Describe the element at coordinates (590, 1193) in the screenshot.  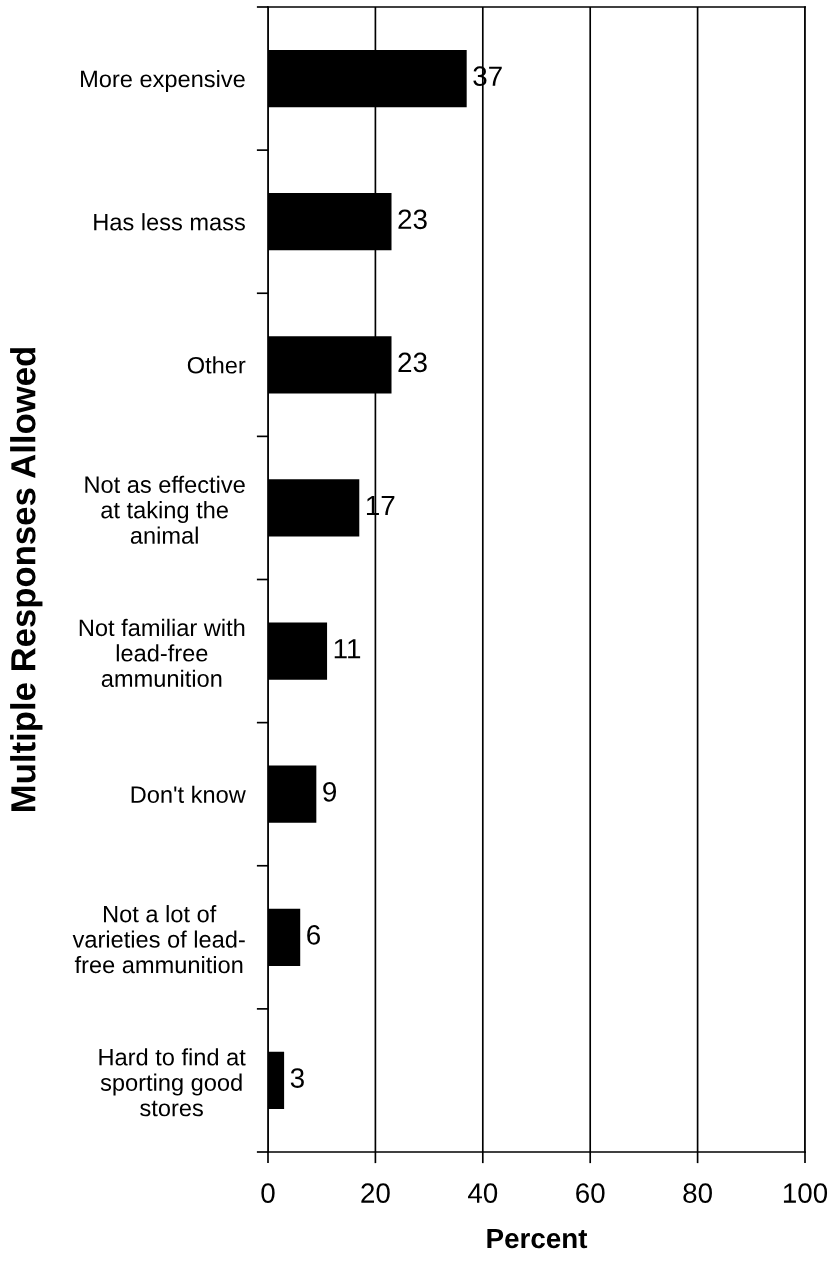
I see `x-tick-label: 60` at that location.